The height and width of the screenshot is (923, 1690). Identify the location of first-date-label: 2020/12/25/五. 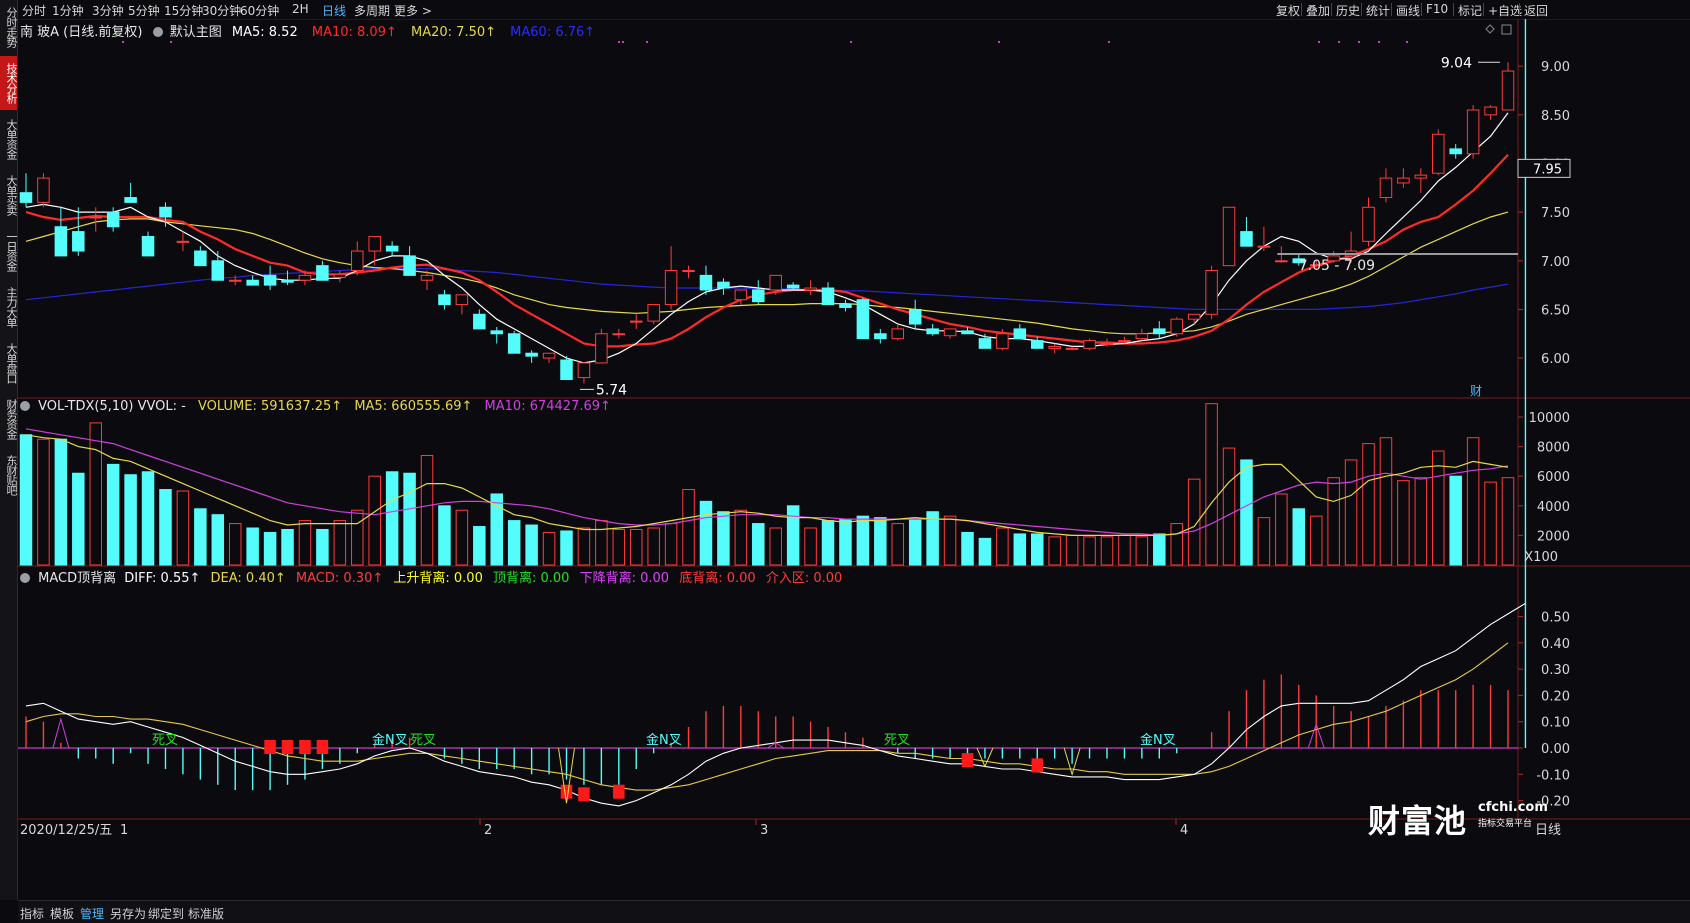
(66, 830).